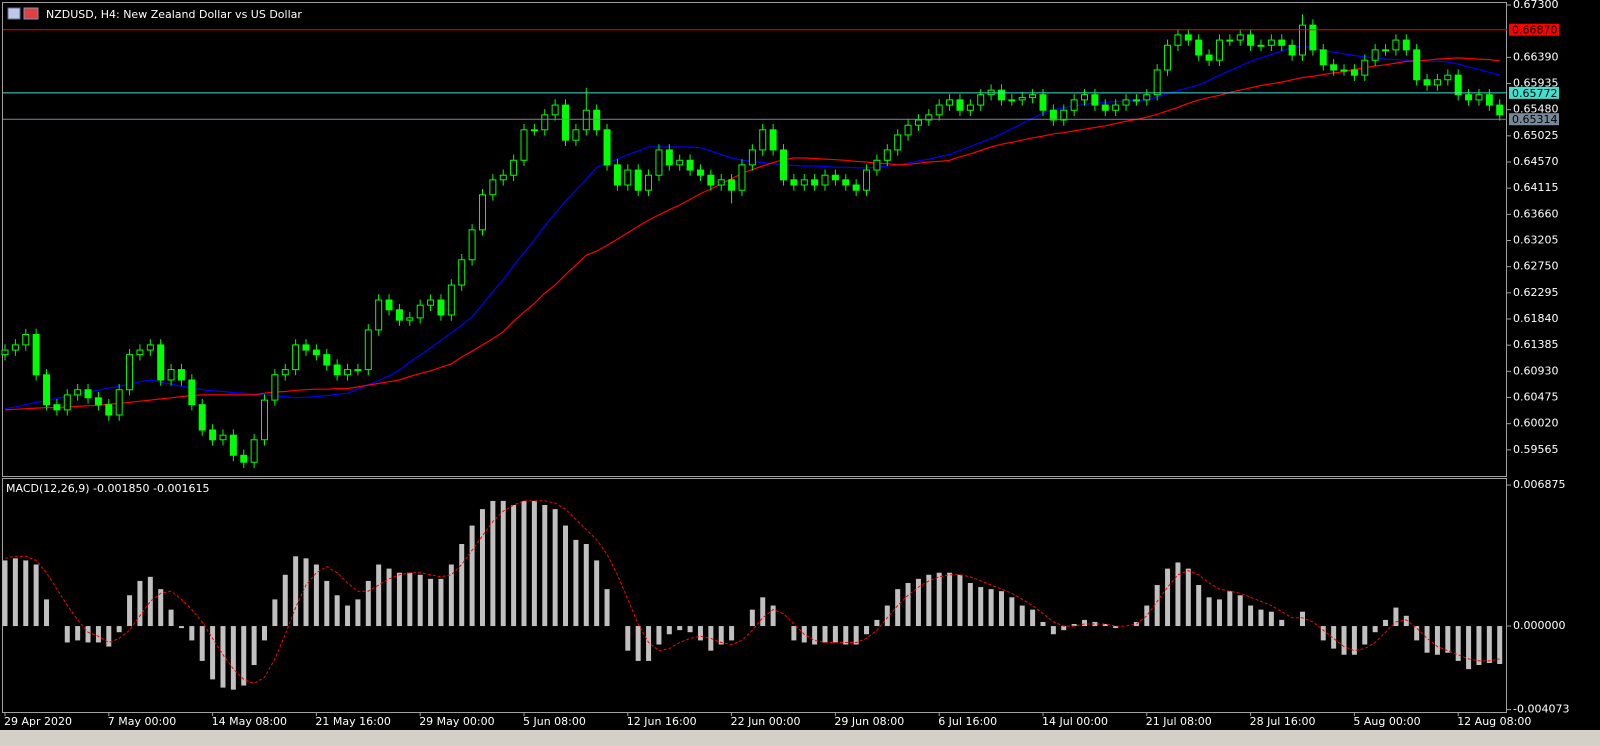 The height and width of the screenshot is (746, 1600). Describe the element at coordinates (1536, 56) in the screenshot. I see `y-tick-label: 0.66390` at that location.